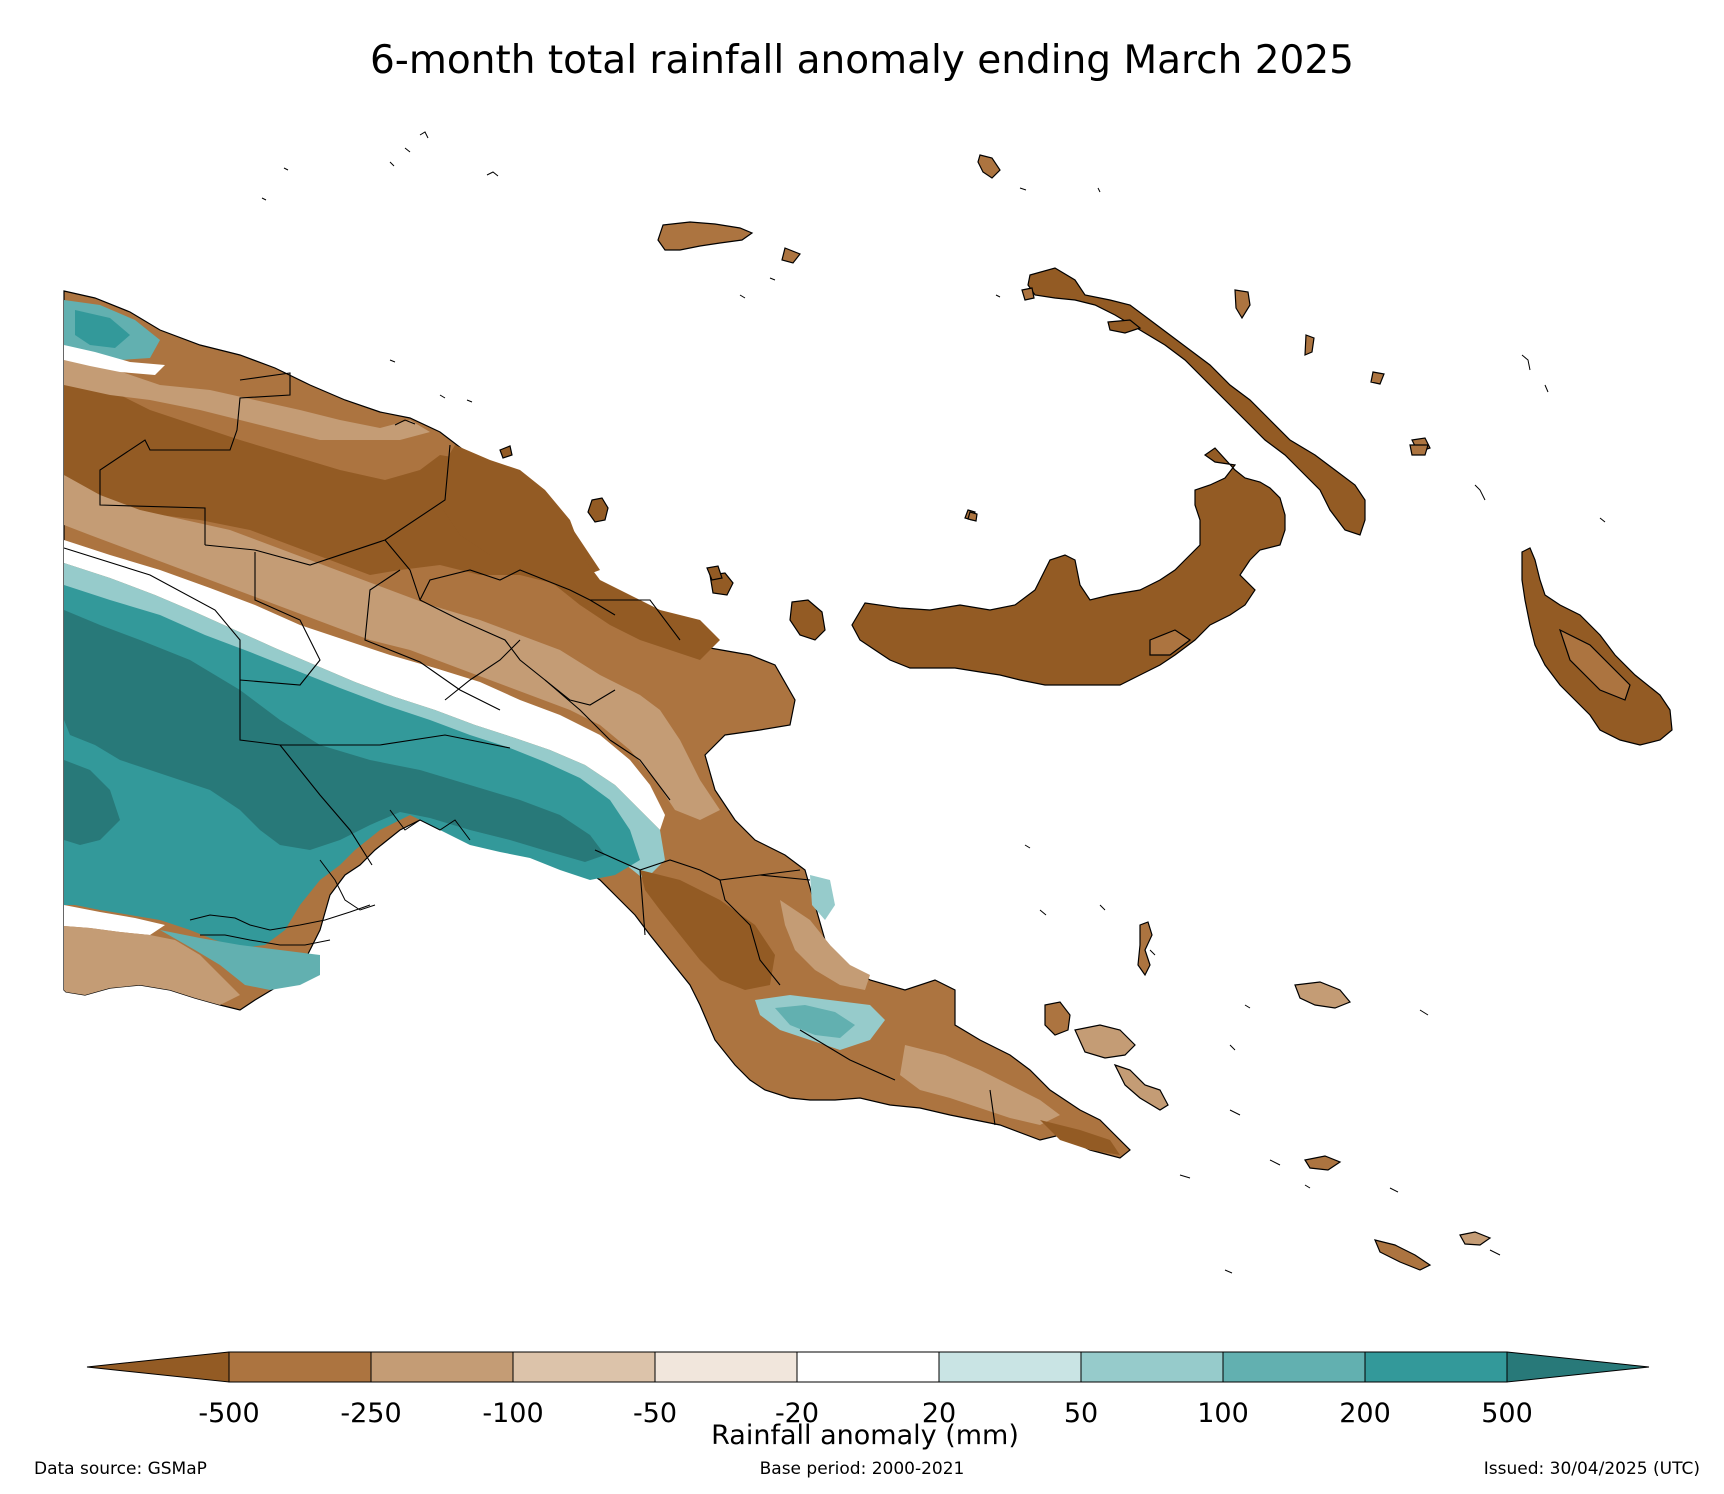  I want to click on island-umboi, so click(807, 620).